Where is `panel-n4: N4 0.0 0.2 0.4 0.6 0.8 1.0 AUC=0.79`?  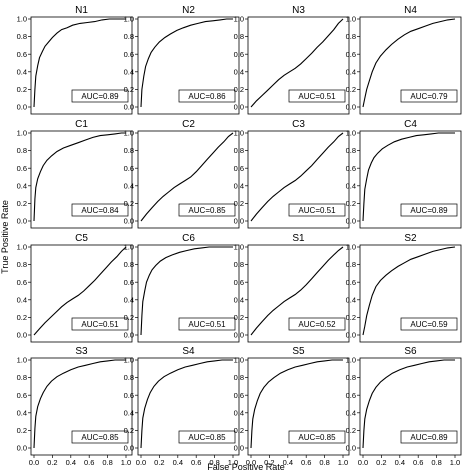
panel-n4: N4 0.0 0.2 0.4 0.6 0.8 1.0 AUC=0.79 is located at coordinates (404, 60).